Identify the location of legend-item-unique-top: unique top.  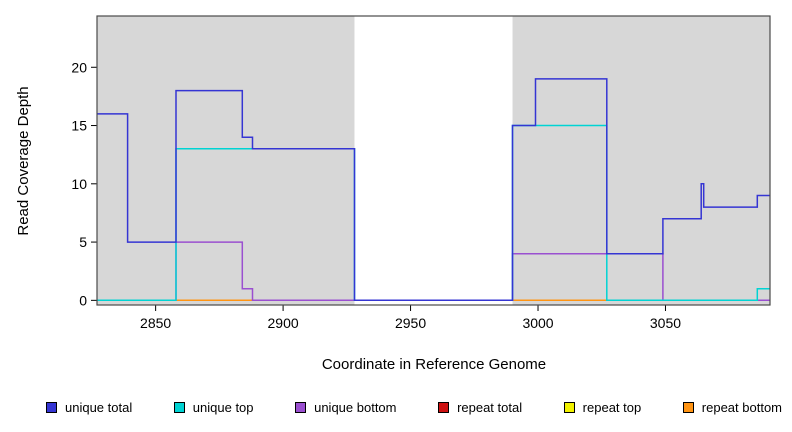
(213, 407).